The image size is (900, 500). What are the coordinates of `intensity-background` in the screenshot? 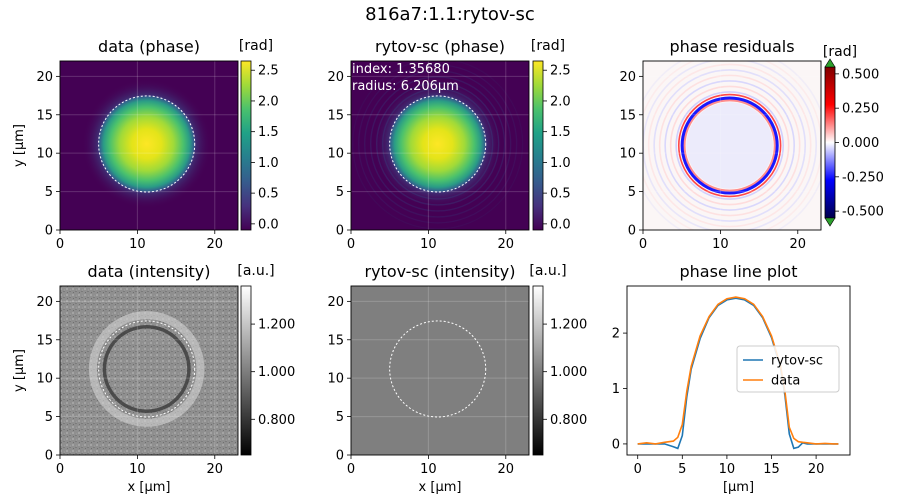 It's located at (440, 370).